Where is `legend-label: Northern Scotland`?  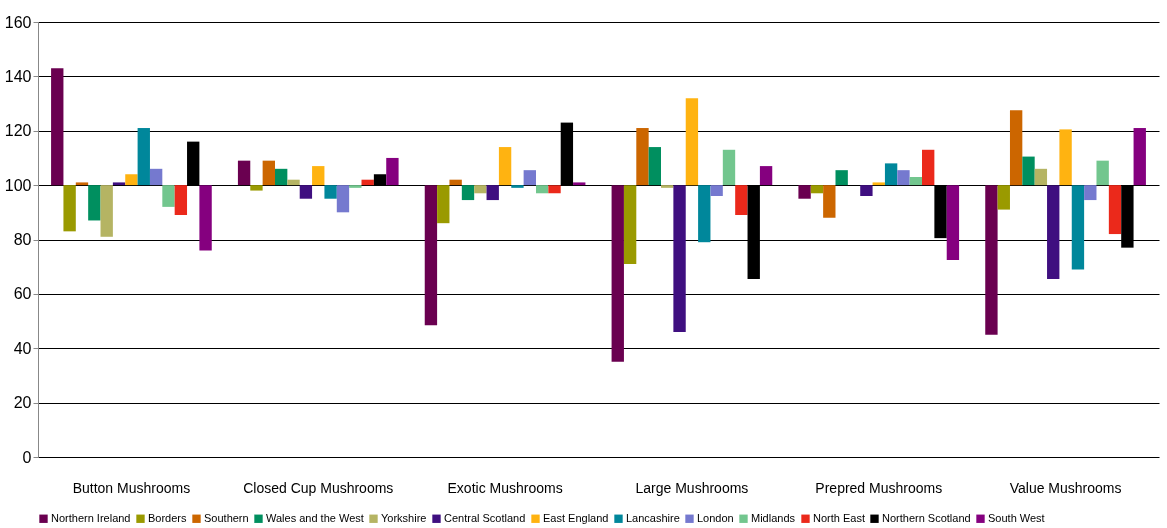
legend-label: Northern Scotland is located at coordinates (926, 517).